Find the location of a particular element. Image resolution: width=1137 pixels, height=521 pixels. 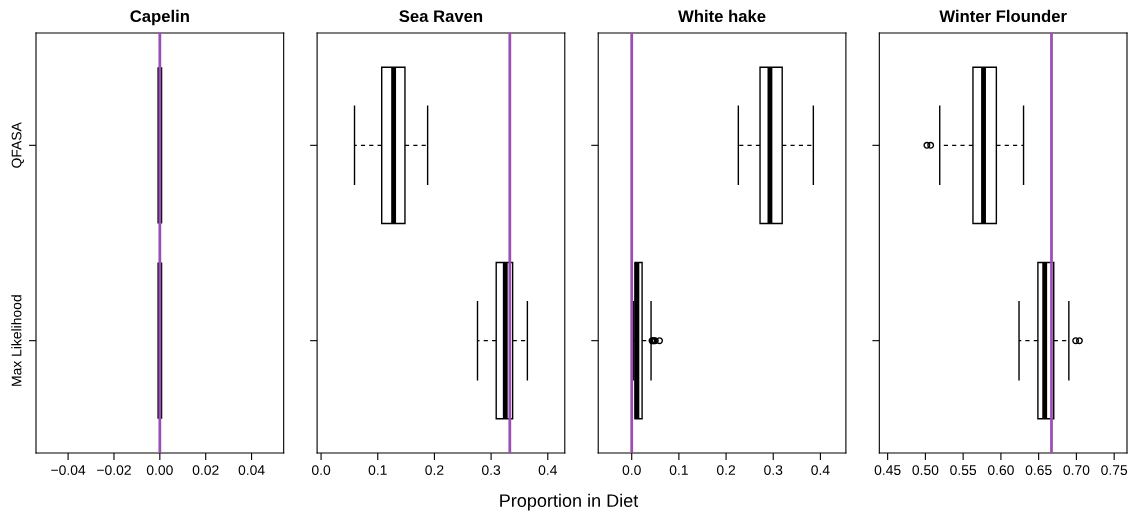

x-tick-label: 0.55 is located at coordinates (963, 470).